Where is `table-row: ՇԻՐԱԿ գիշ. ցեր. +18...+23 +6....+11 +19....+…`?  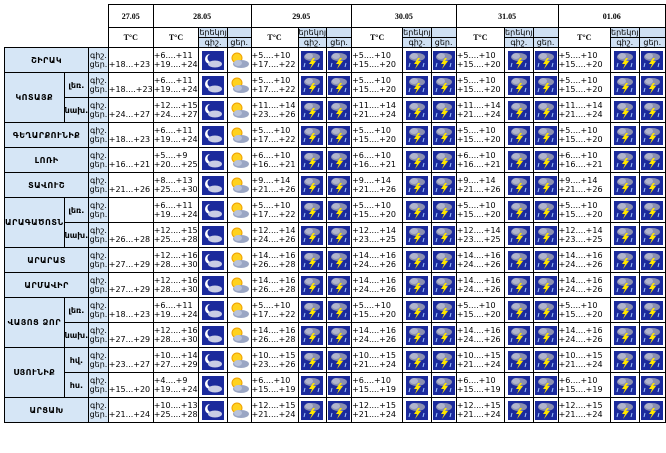
table-row: ՇԻՐԱԿ գիշ. ցեր. +18...+23 +6....+11 +19....+… is located at coordinates (334, 60).